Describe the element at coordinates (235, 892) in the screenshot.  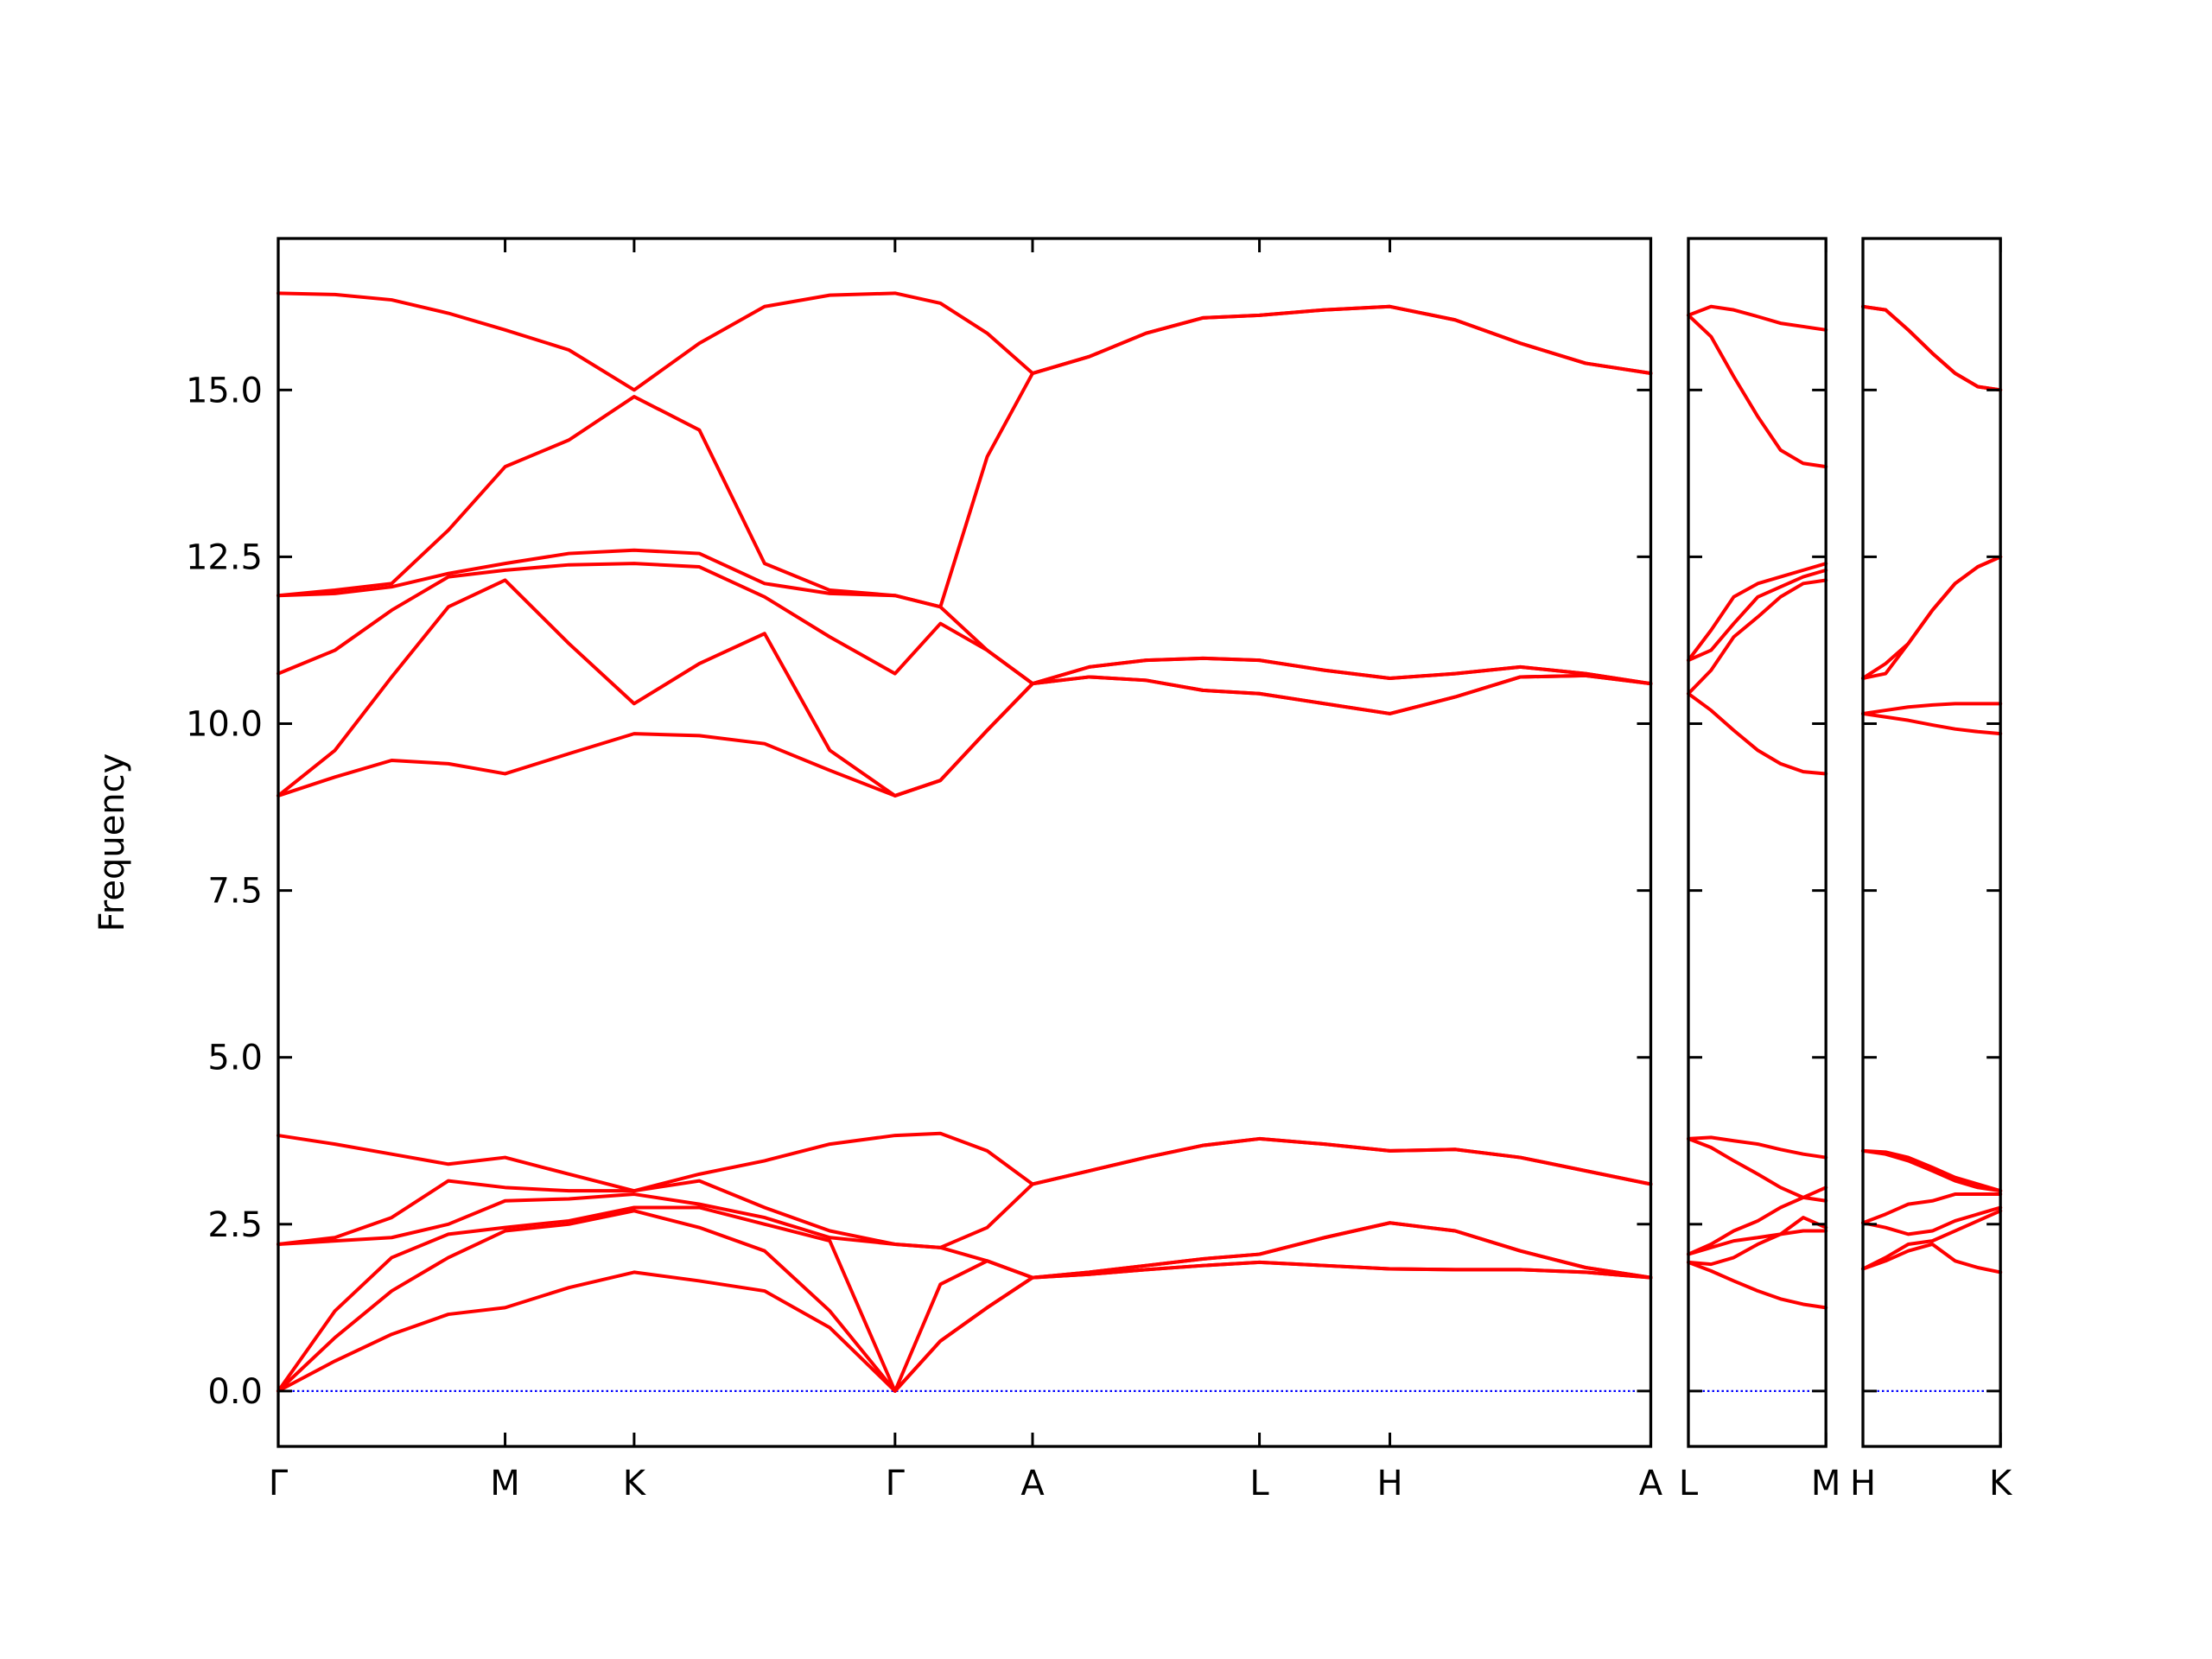
I see `y-tick-label: 7.5` at that location.